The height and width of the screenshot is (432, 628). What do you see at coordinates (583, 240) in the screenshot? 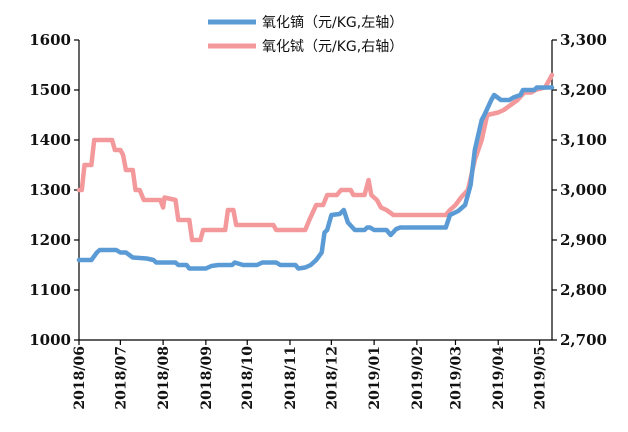
I see `right-tick-label: 2,900` at bounding box center [583, 240].